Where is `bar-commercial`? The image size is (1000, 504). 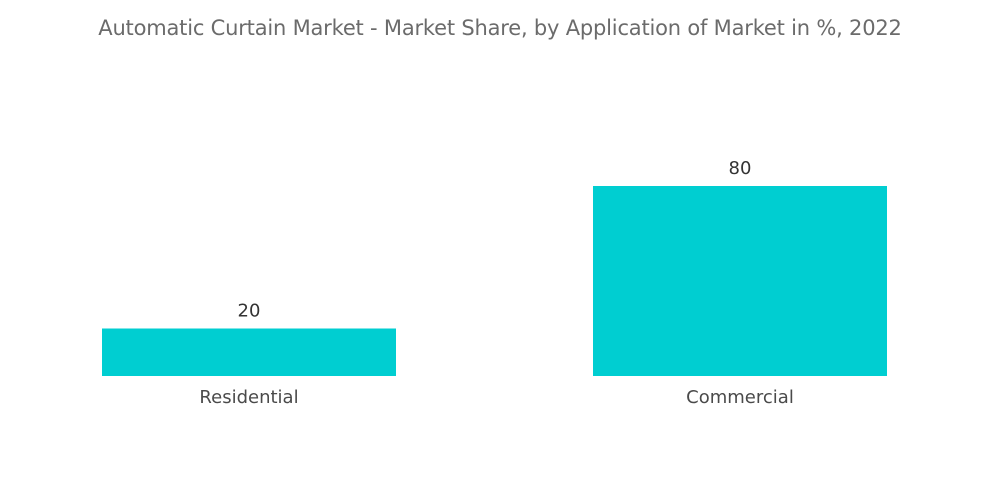
bar-commercial is located at coordinates (740, 281).